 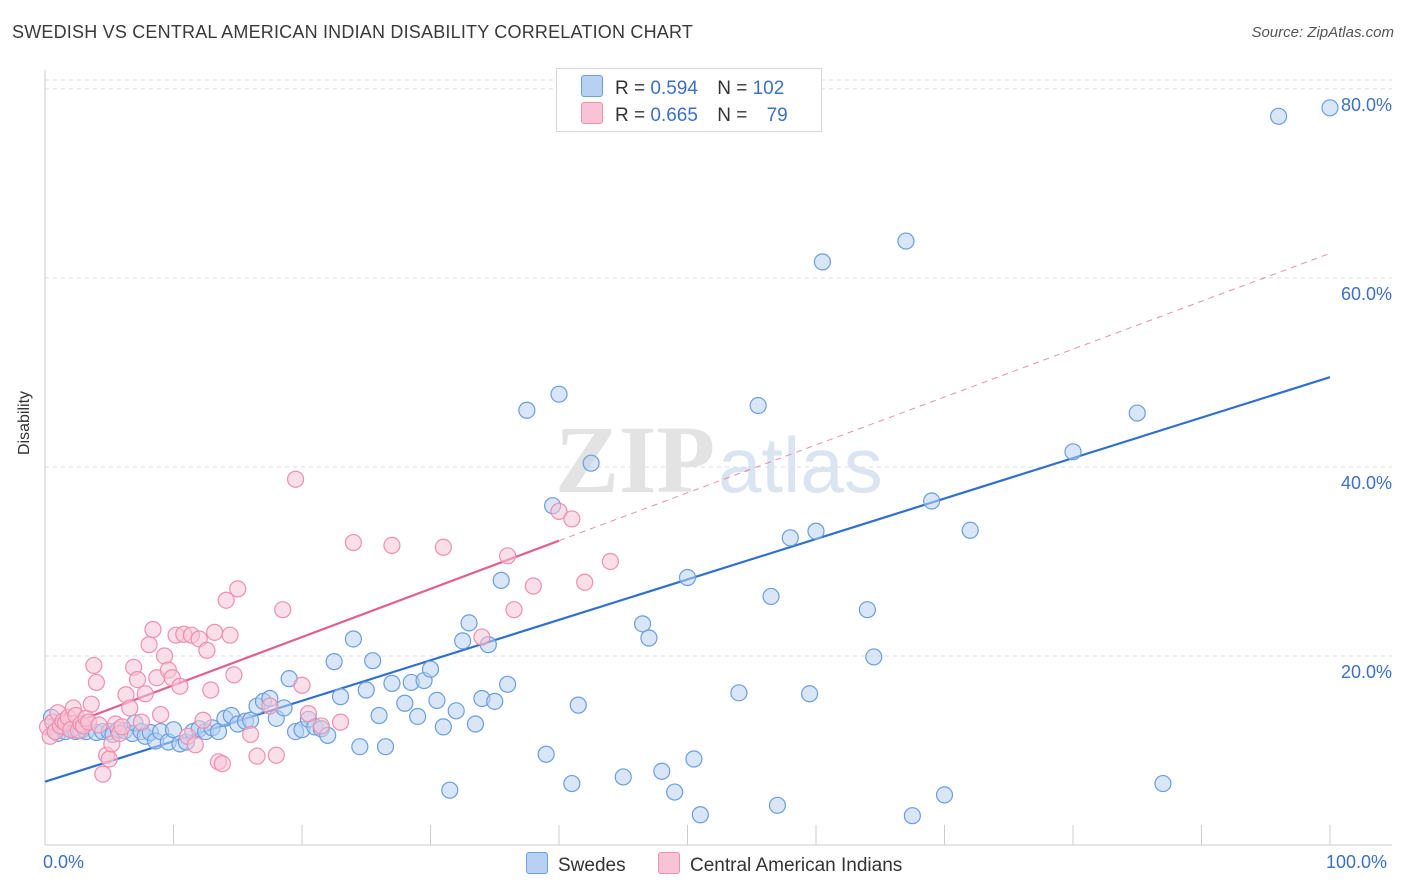 What do you see at coordinates (780, 864) in the screenshot?
I see `bottom-legend-central-american-indians: Central American Indians` at bounding box center [780, 864].